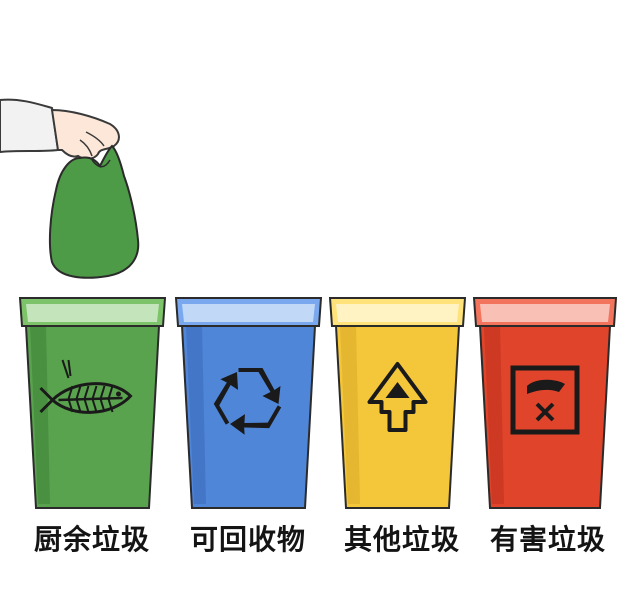  I want to click on bin-kitchen, so click(92, 403).